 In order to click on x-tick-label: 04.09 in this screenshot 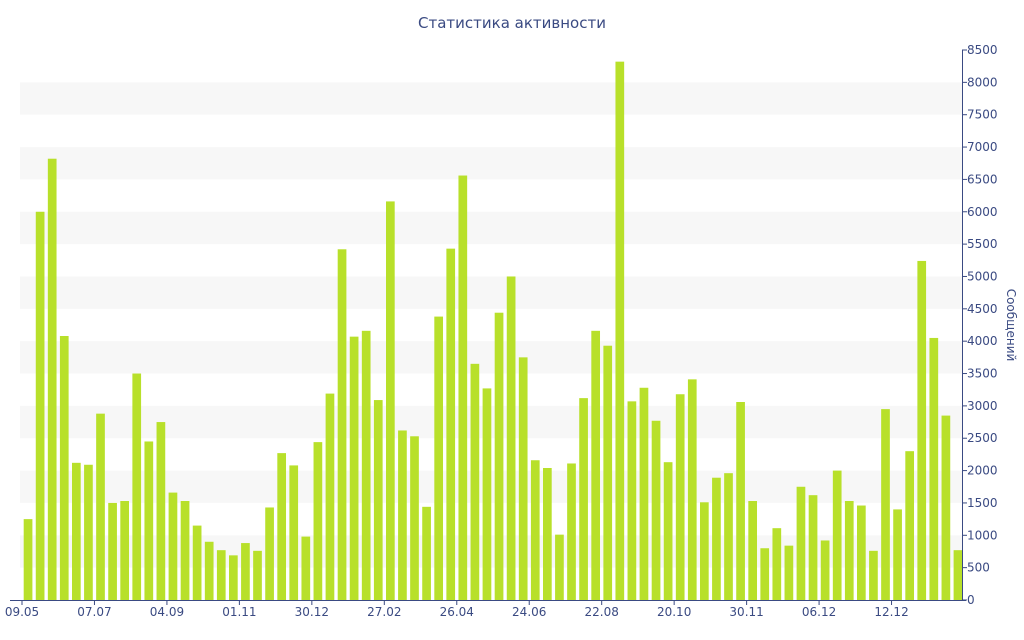, I will do `click(167, 612)`.